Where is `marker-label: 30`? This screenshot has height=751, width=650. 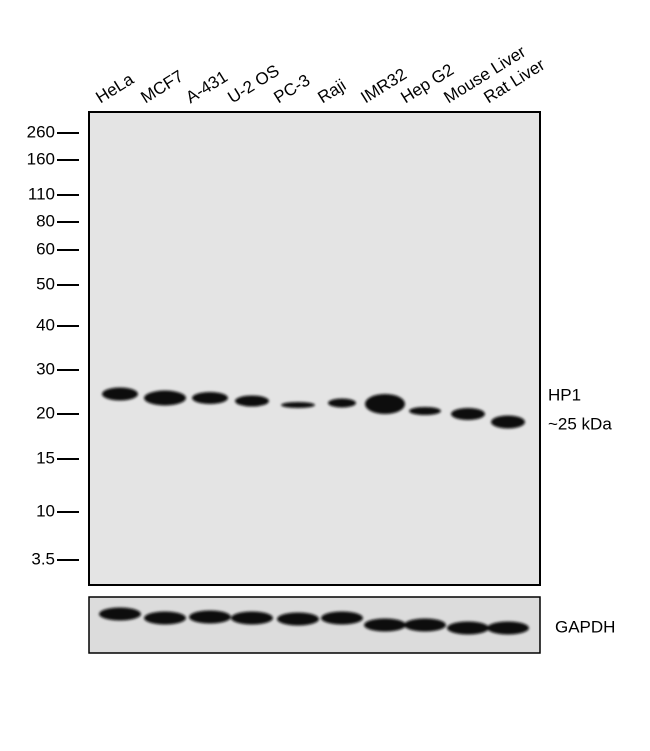 marker-label: 30 is located at coordinates (45, 368).